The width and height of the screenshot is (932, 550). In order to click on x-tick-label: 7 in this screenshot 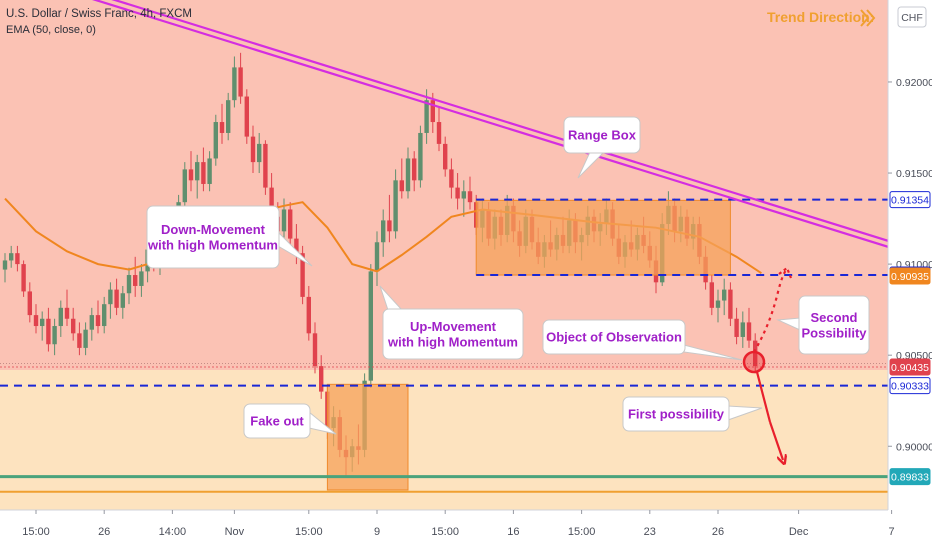, I will do `click(892, 532)`.